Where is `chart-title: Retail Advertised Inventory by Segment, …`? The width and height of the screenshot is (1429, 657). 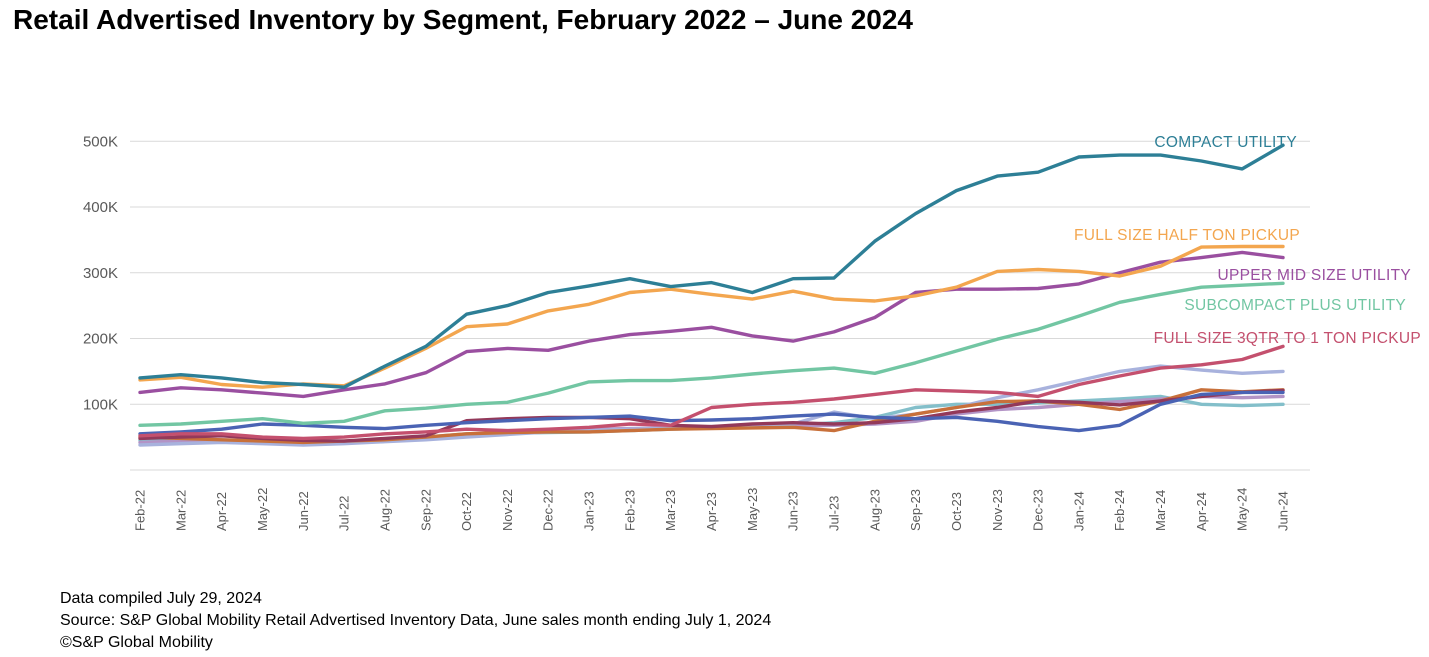 chart-title: Retail Advertised Inventory by Segment, … is located at coordinates (463, 19).